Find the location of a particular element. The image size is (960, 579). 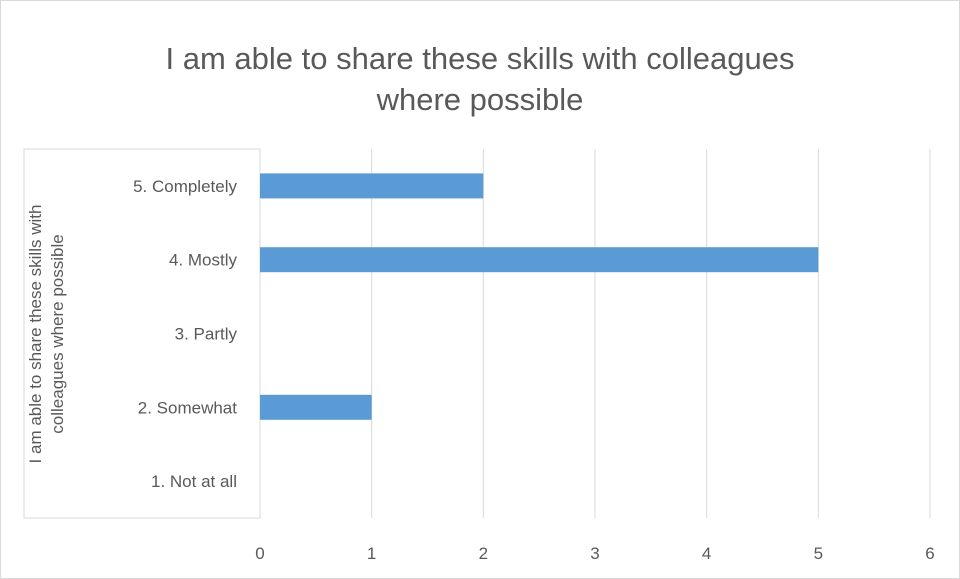

x-tick-label: 4 is located at coordinates (706, 553).